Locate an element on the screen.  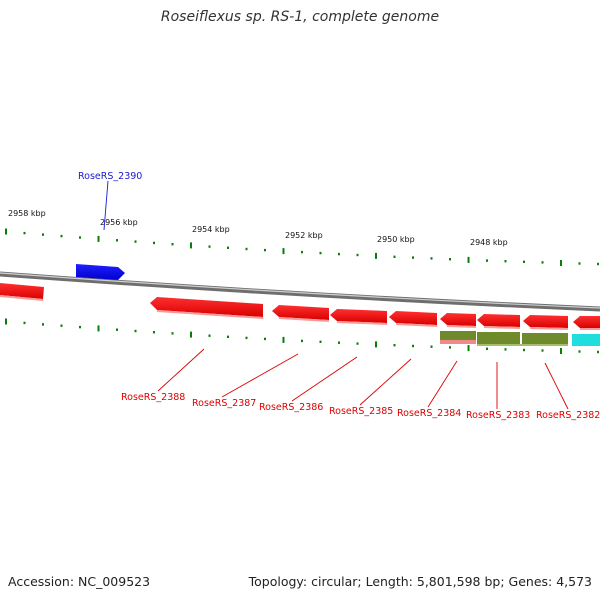
feature-bar-pink is located at coordinates (458, 342).